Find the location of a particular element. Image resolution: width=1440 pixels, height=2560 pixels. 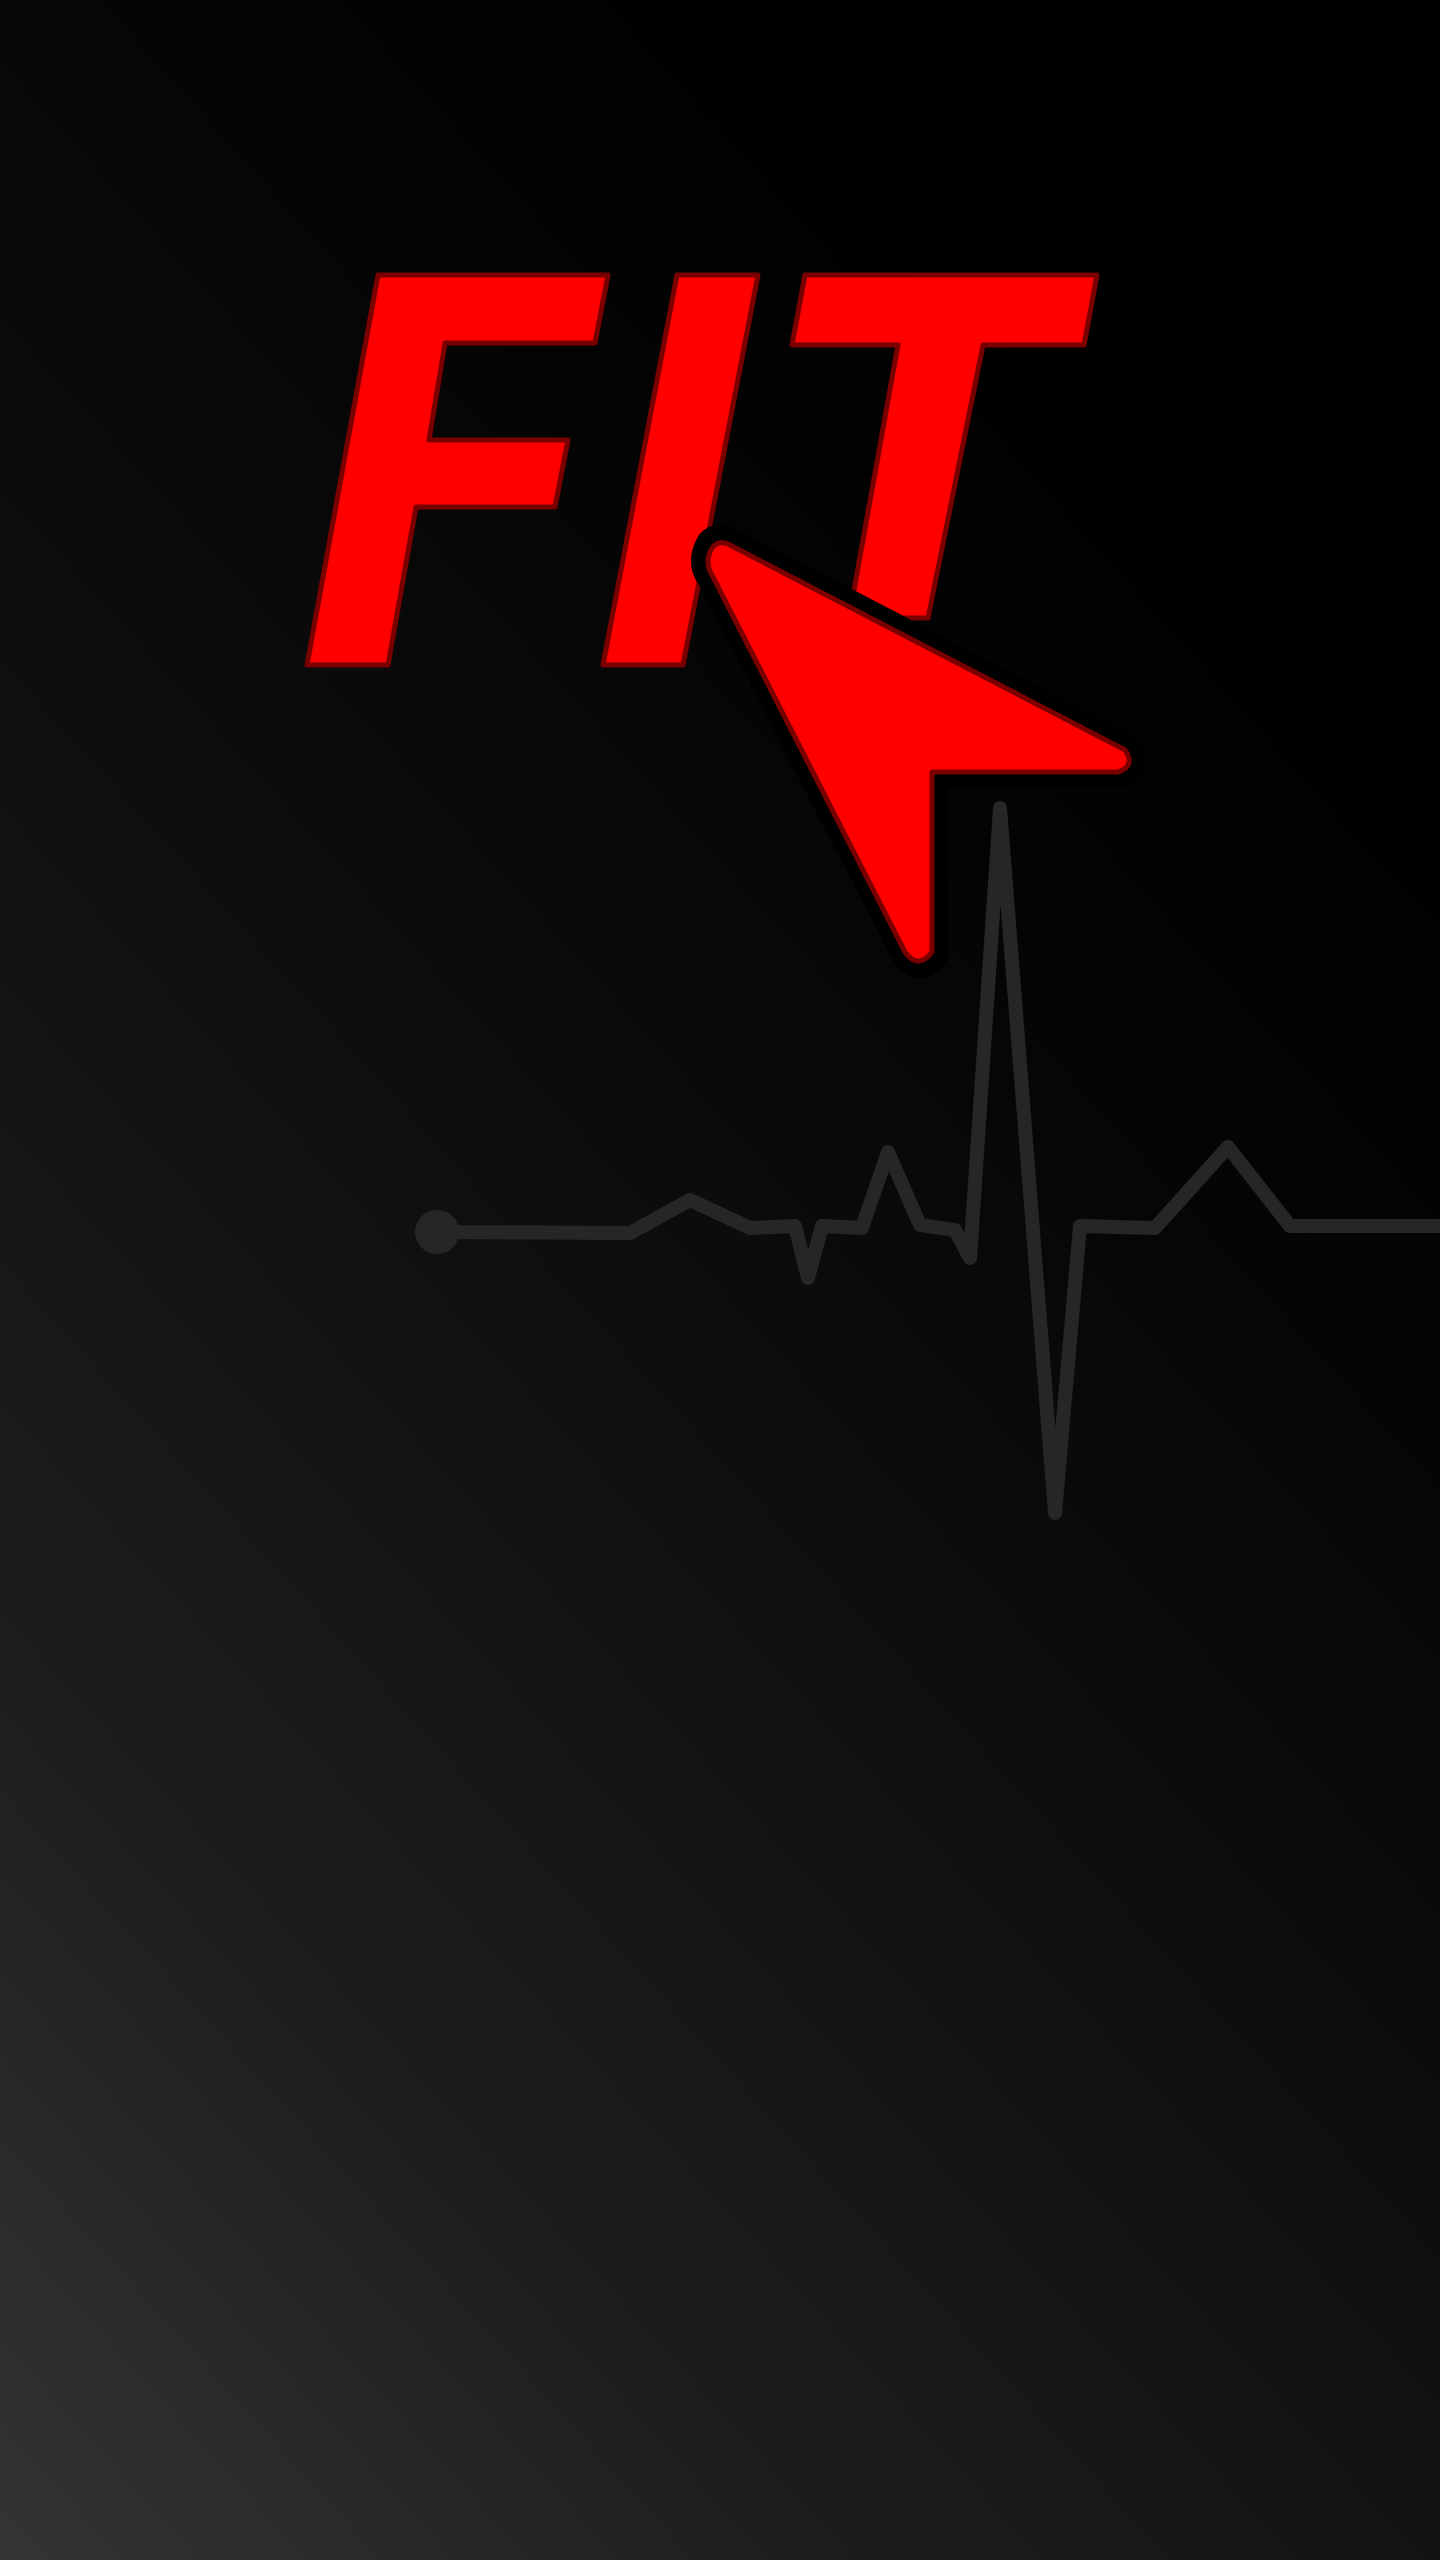

logo-letter-i is located at coordinates (680, 470).